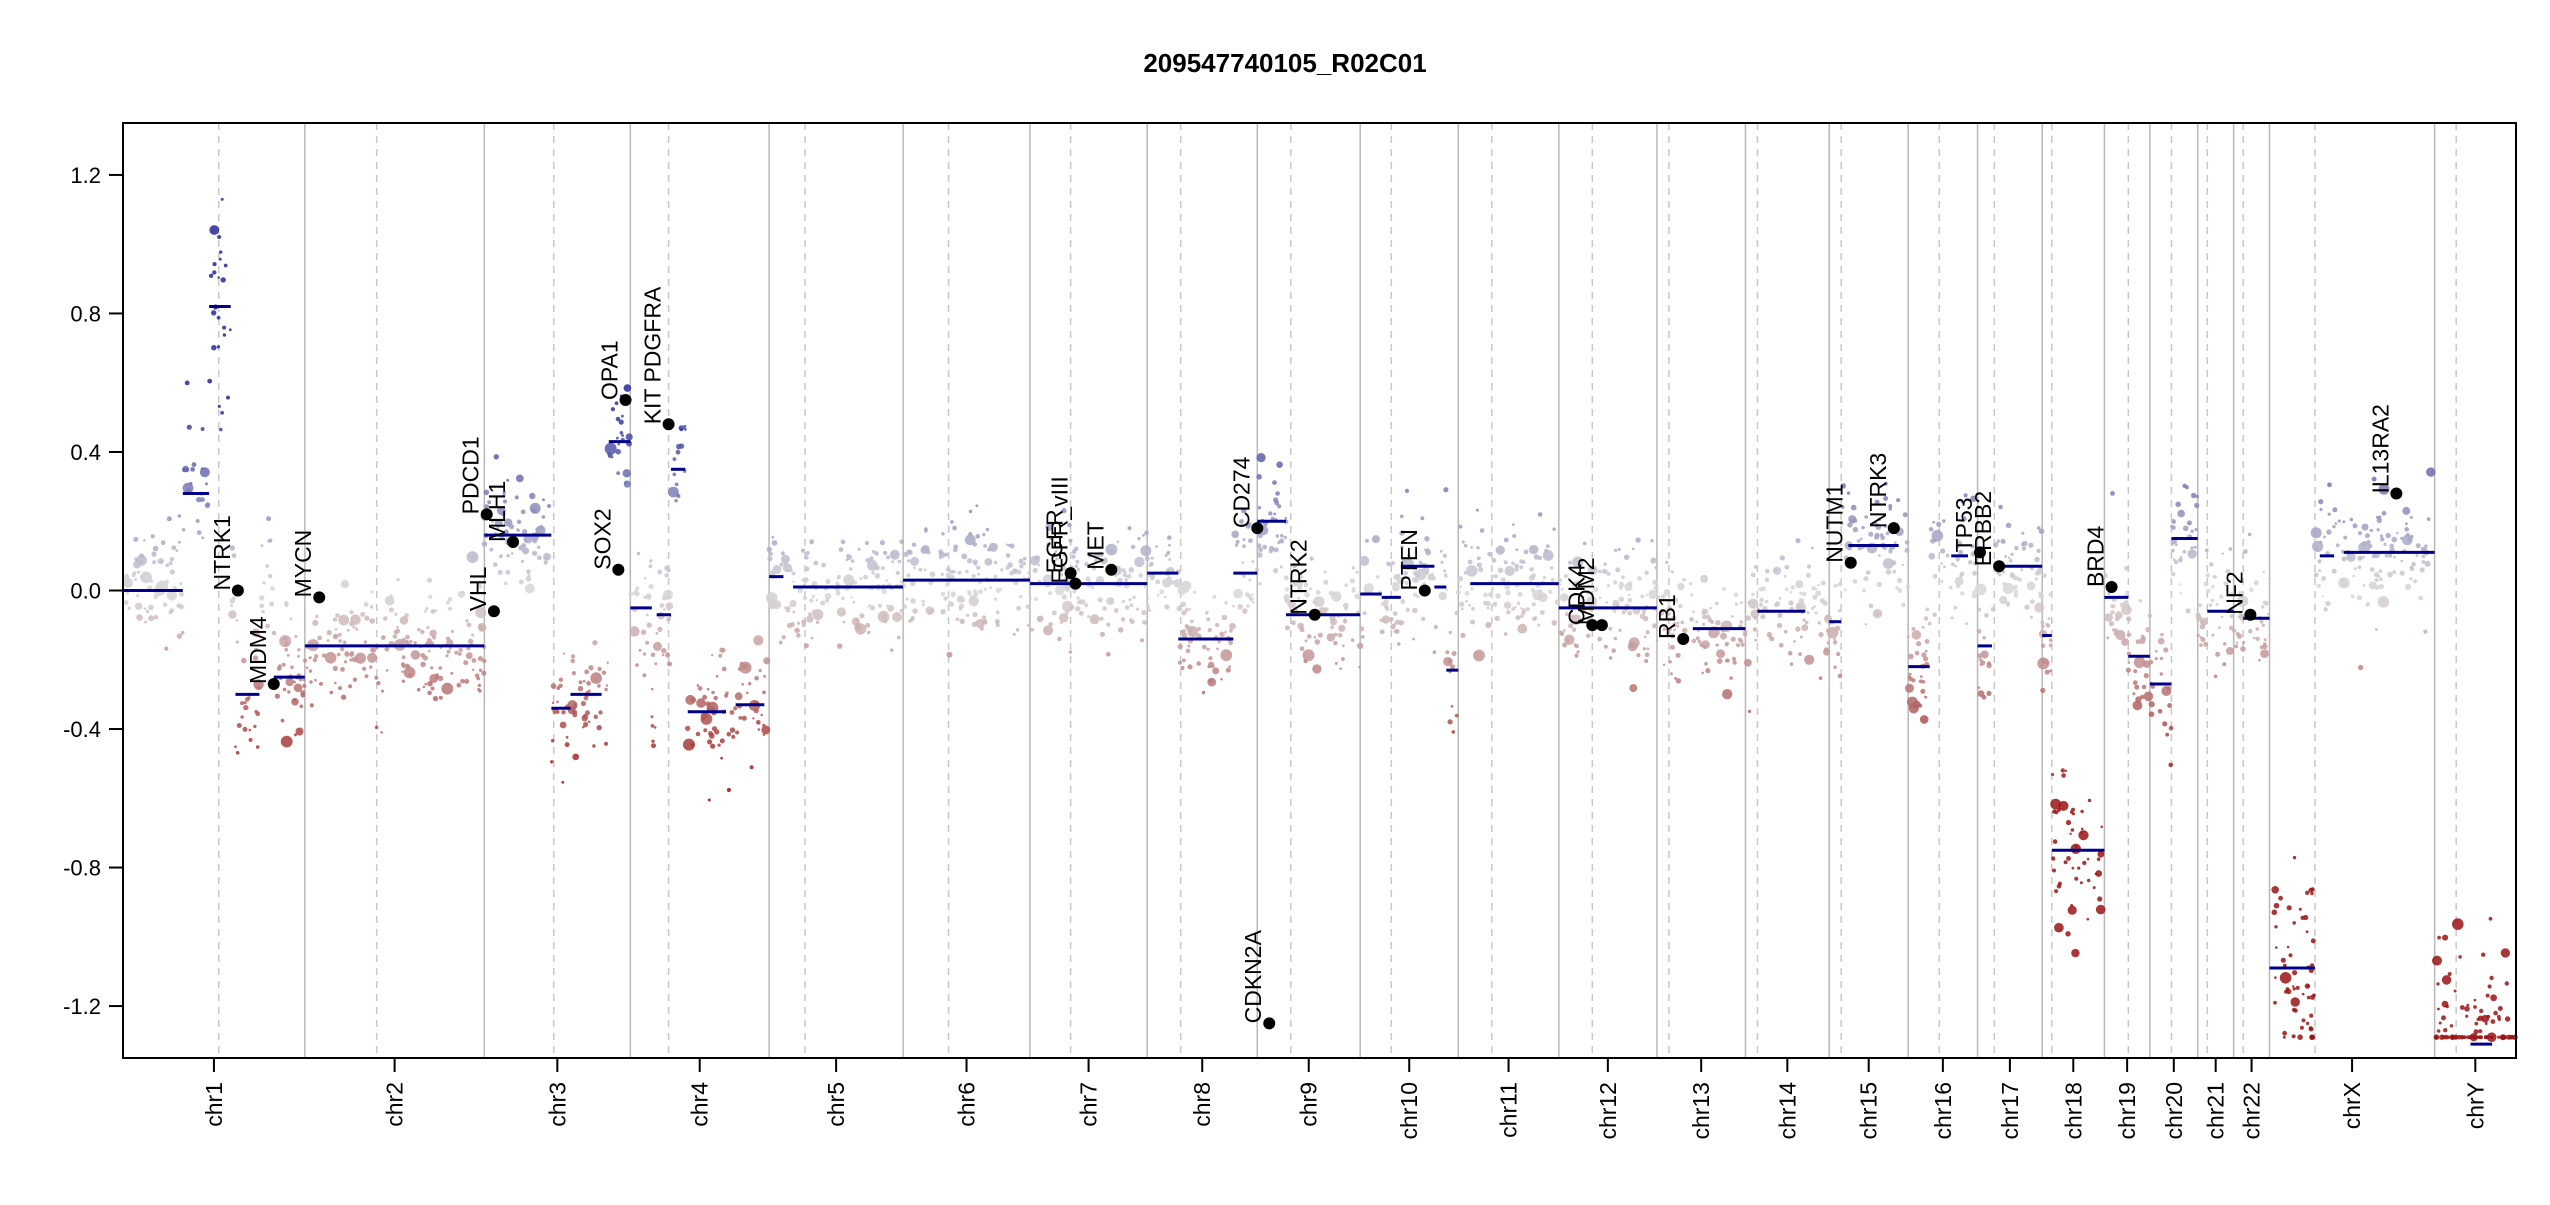  I want to click on x-tick-label: chr18, so click(2073, 1111).